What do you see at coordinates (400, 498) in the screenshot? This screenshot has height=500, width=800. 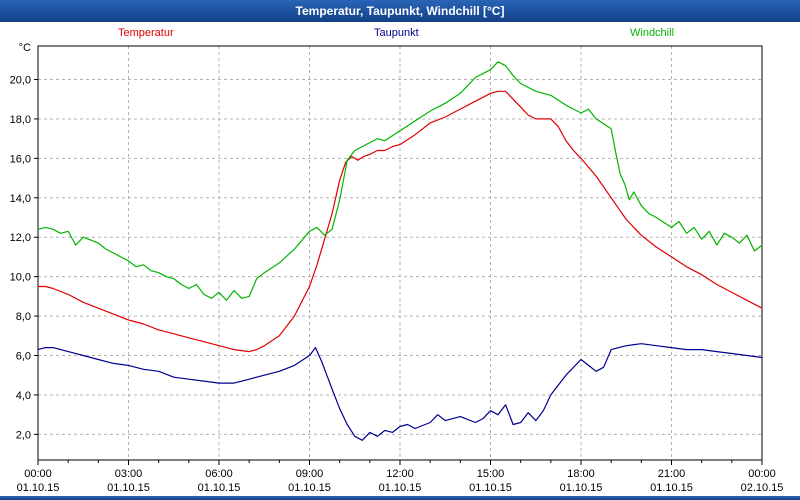 I see `bottom-border-bar` at bounding box center [400, 498].